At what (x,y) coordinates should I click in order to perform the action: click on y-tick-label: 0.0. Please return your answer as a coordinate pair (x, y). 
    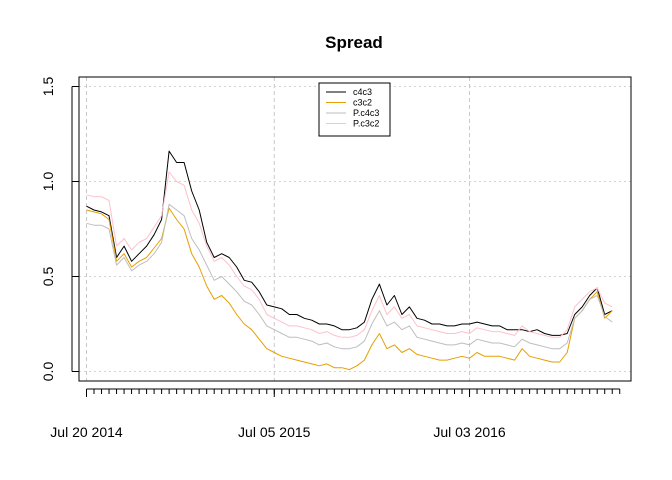
    Looking at the image, I should click on (48, 372).